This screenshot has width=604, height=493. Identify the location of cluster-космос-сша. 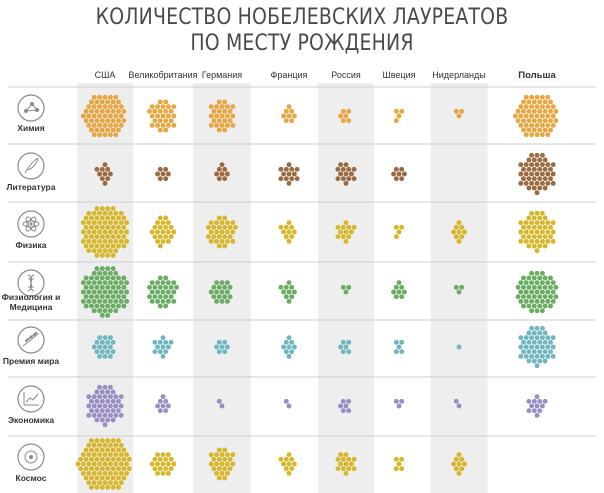
(103, 464).